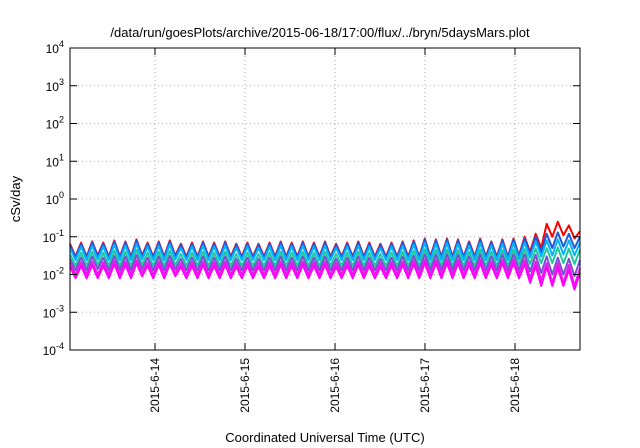 Image resolution: width=640 pixels, height=448 pixels. Describe the element at coordinates (53, 236) in the screenshot. I see `y-tick-label: 10⁻¹` at that location.